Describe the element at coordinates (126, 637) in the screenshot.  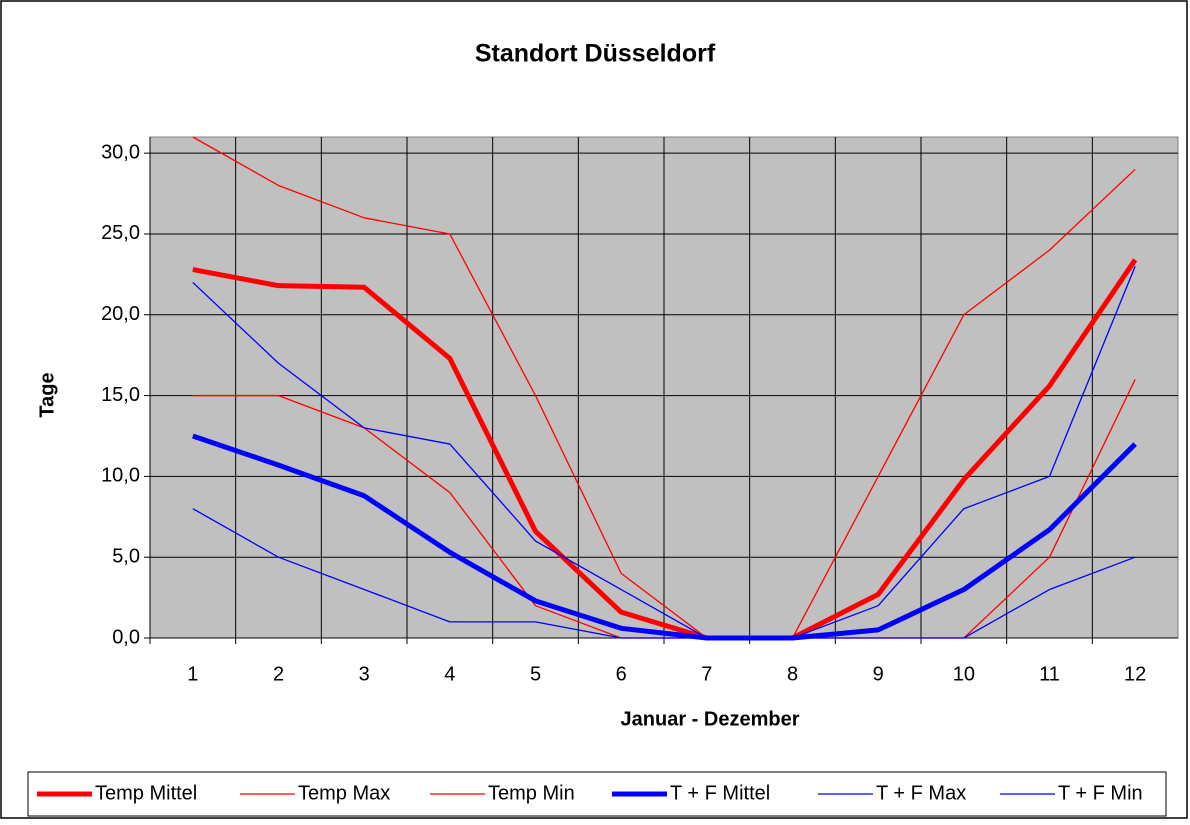
I see `y-tick-label: 0,0` at that location.